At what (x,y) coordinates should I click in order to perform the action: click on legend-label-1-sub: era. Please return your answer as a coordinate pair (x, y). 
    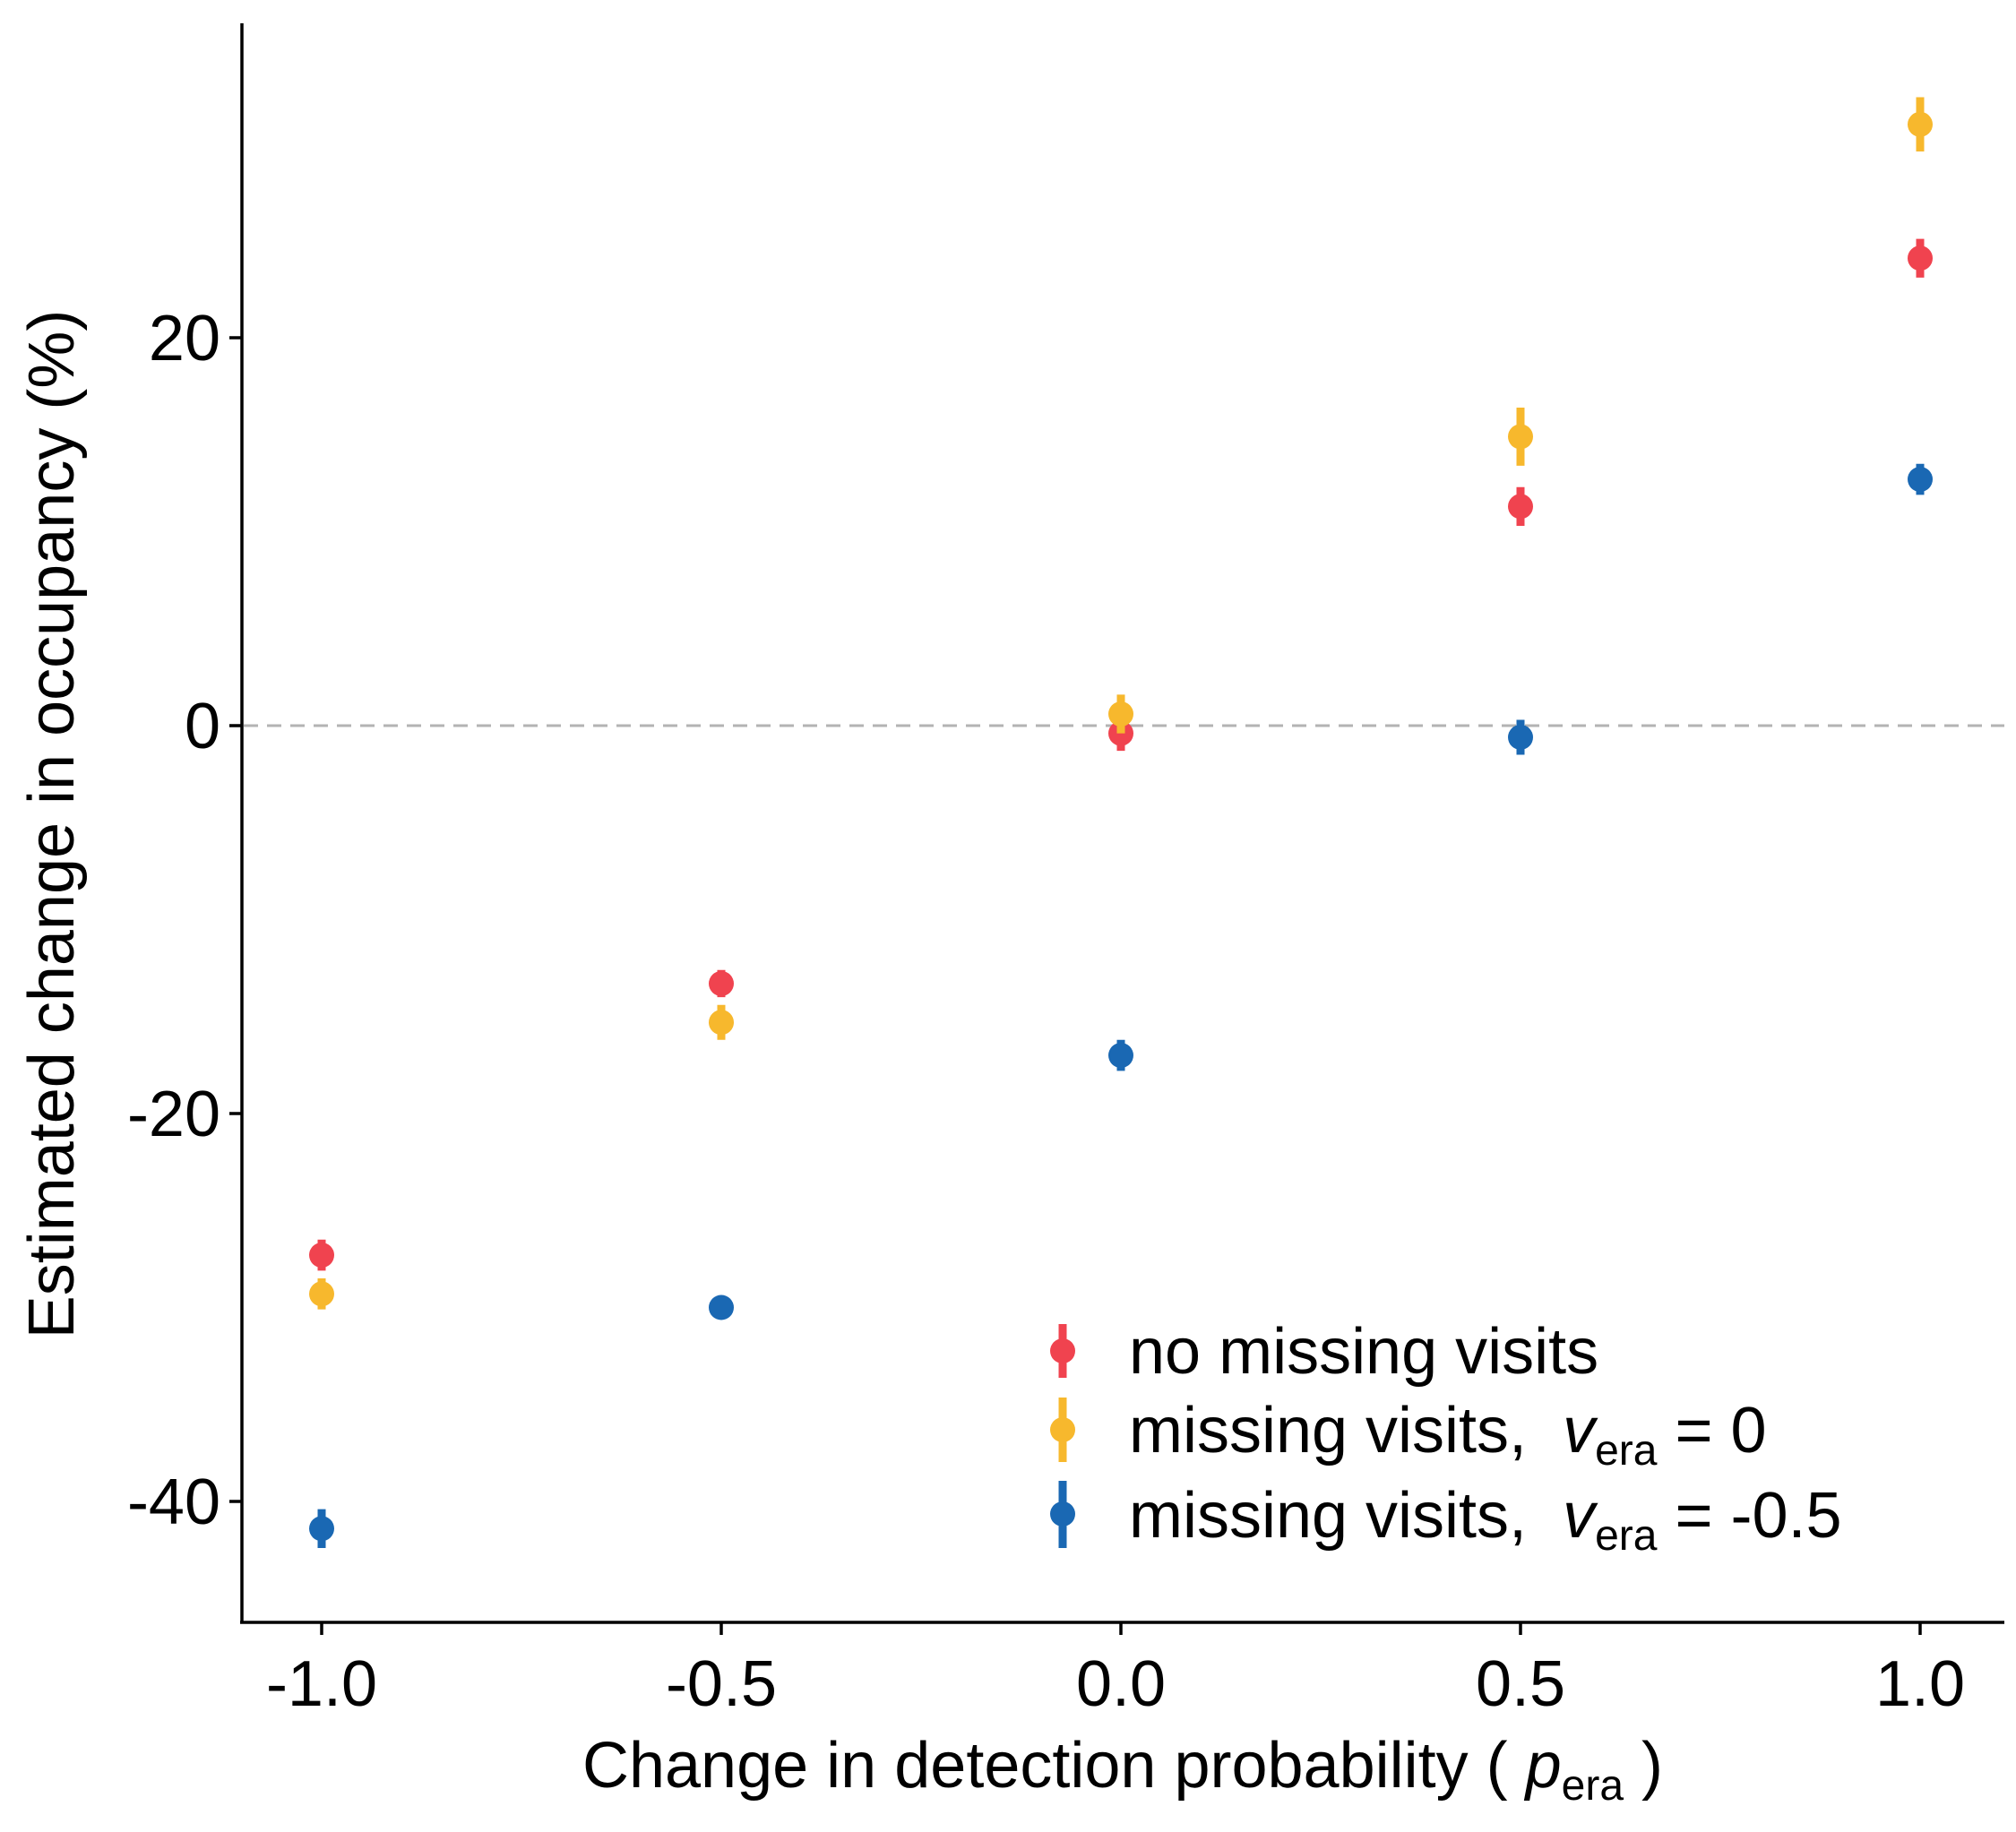
    Looking at the image, I should click on (1627, 1451).